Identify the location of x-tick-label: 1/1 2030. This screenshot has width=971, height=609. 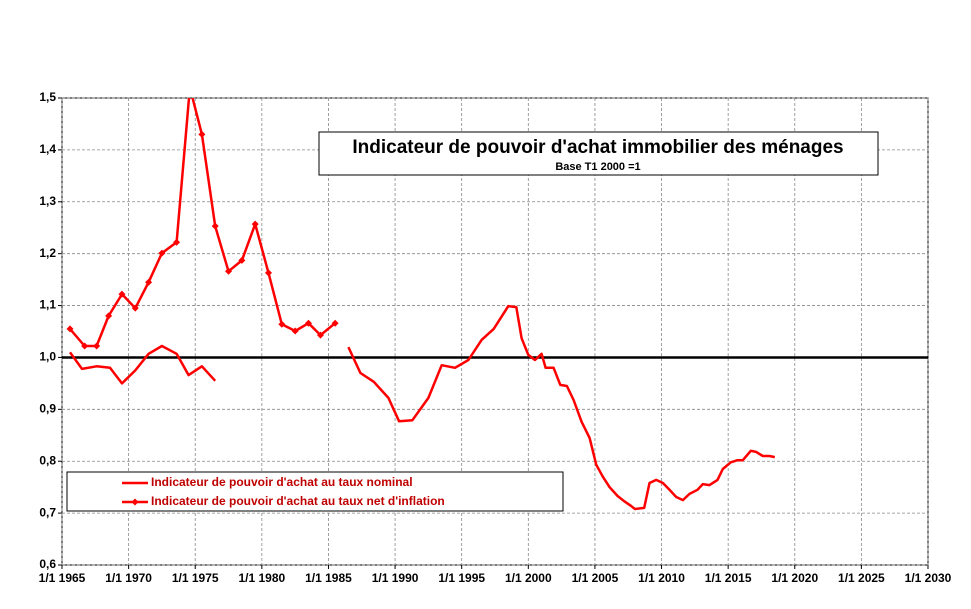
(928, 578).